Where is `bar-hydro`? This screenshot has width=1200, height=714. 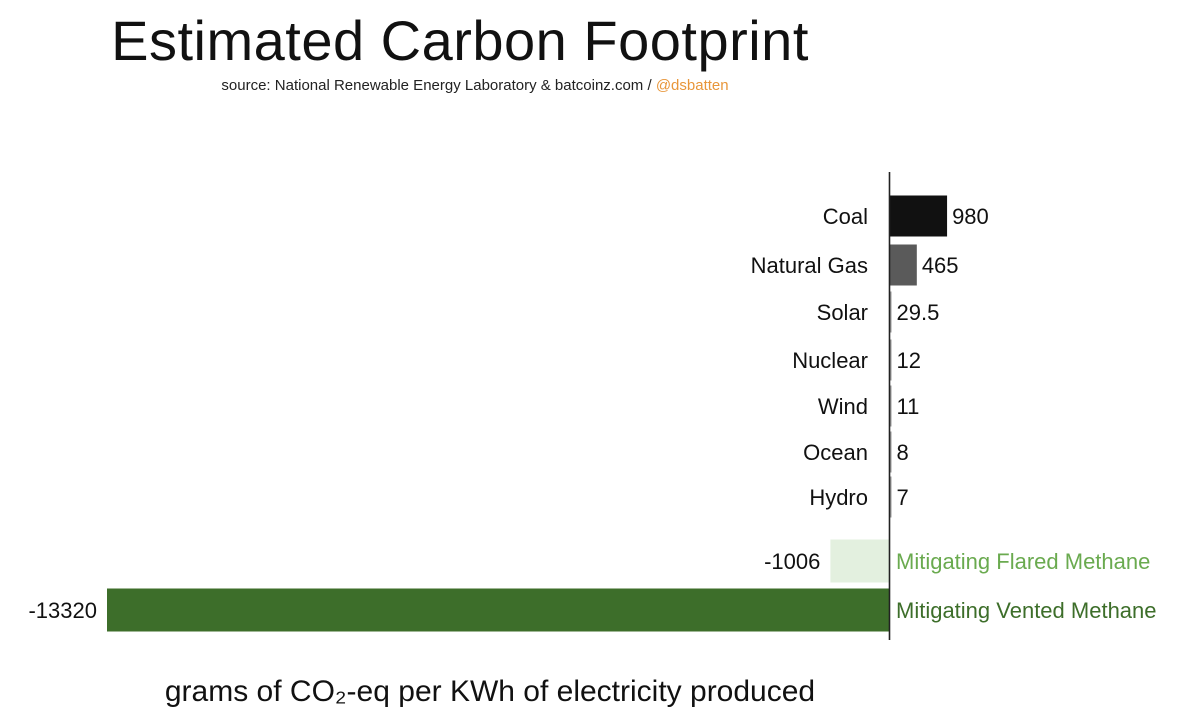
bar-hydro is located at coordinates (890, 497).